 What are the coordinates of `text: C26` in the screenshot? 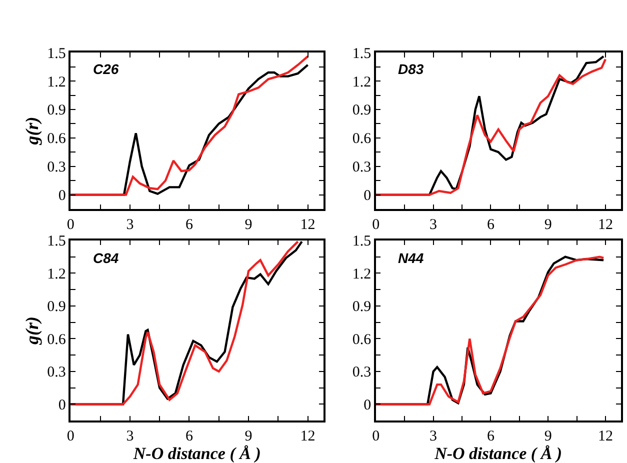 It's located at (106, 69).